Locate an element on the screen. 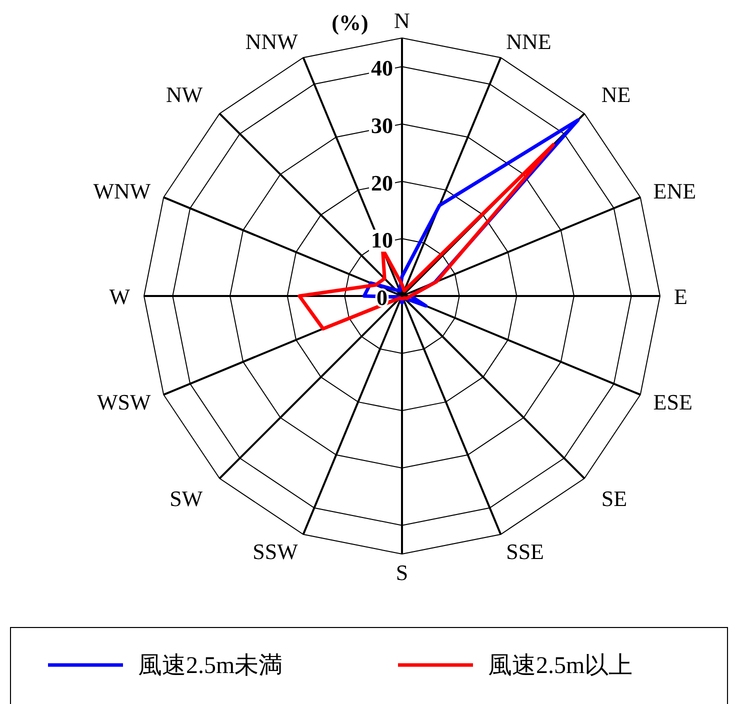 The width and height of the screenshot is (729, 704). spoke-label: ENE is located at coordinates (674, 191).